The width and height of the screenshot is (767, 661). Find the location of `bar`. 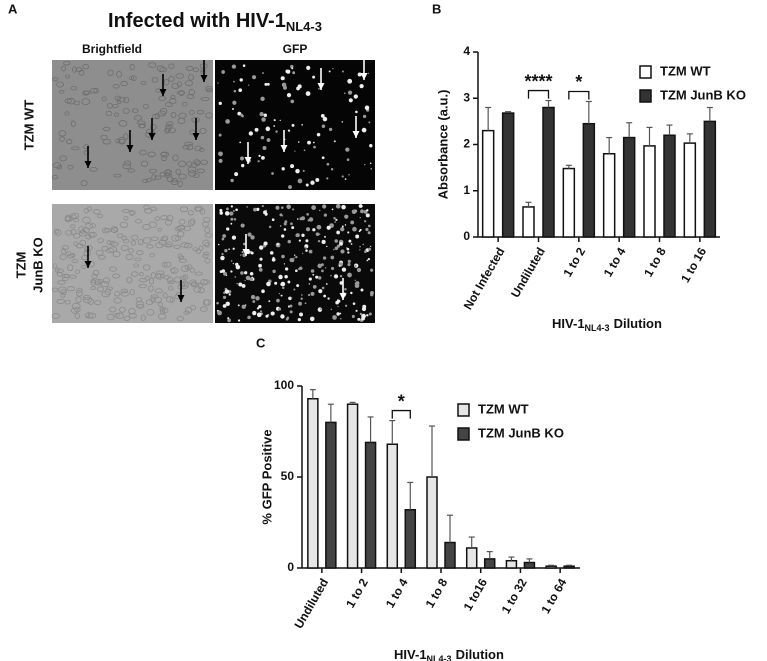

bar is located at coordinates (331, 495).